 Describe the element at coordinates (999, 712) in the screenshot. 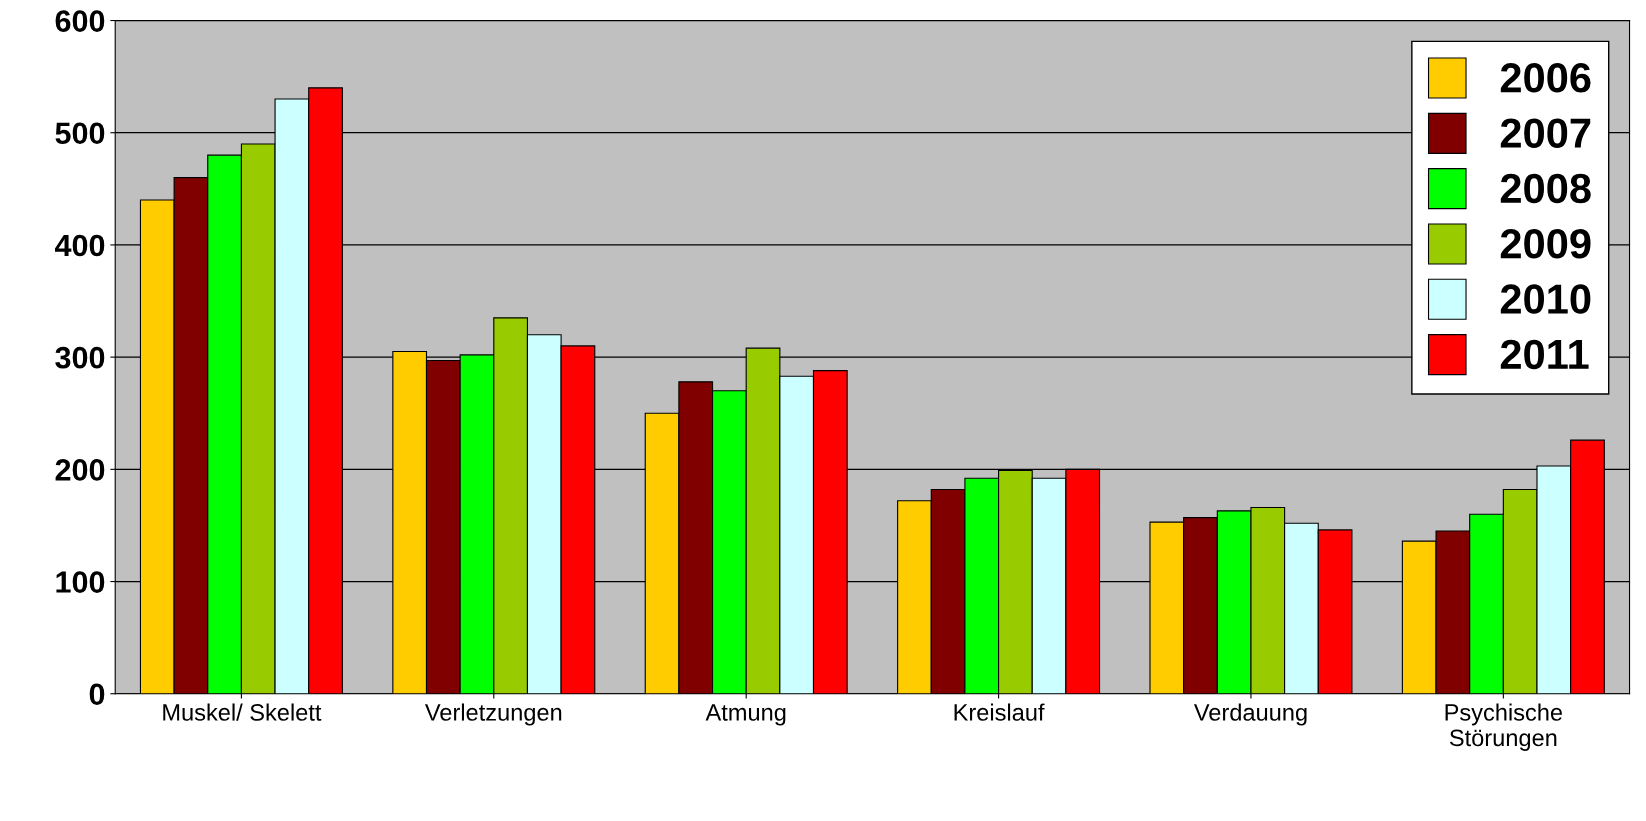

I see `x-tick-label: Kreislauf` at that location.